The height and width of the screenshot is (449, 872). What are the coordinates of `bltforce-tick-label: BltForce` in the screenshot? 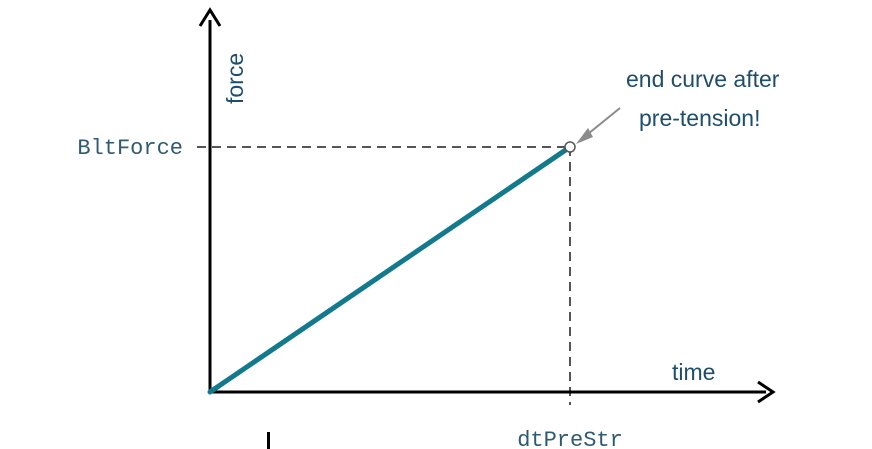 It's located at (130, 148).